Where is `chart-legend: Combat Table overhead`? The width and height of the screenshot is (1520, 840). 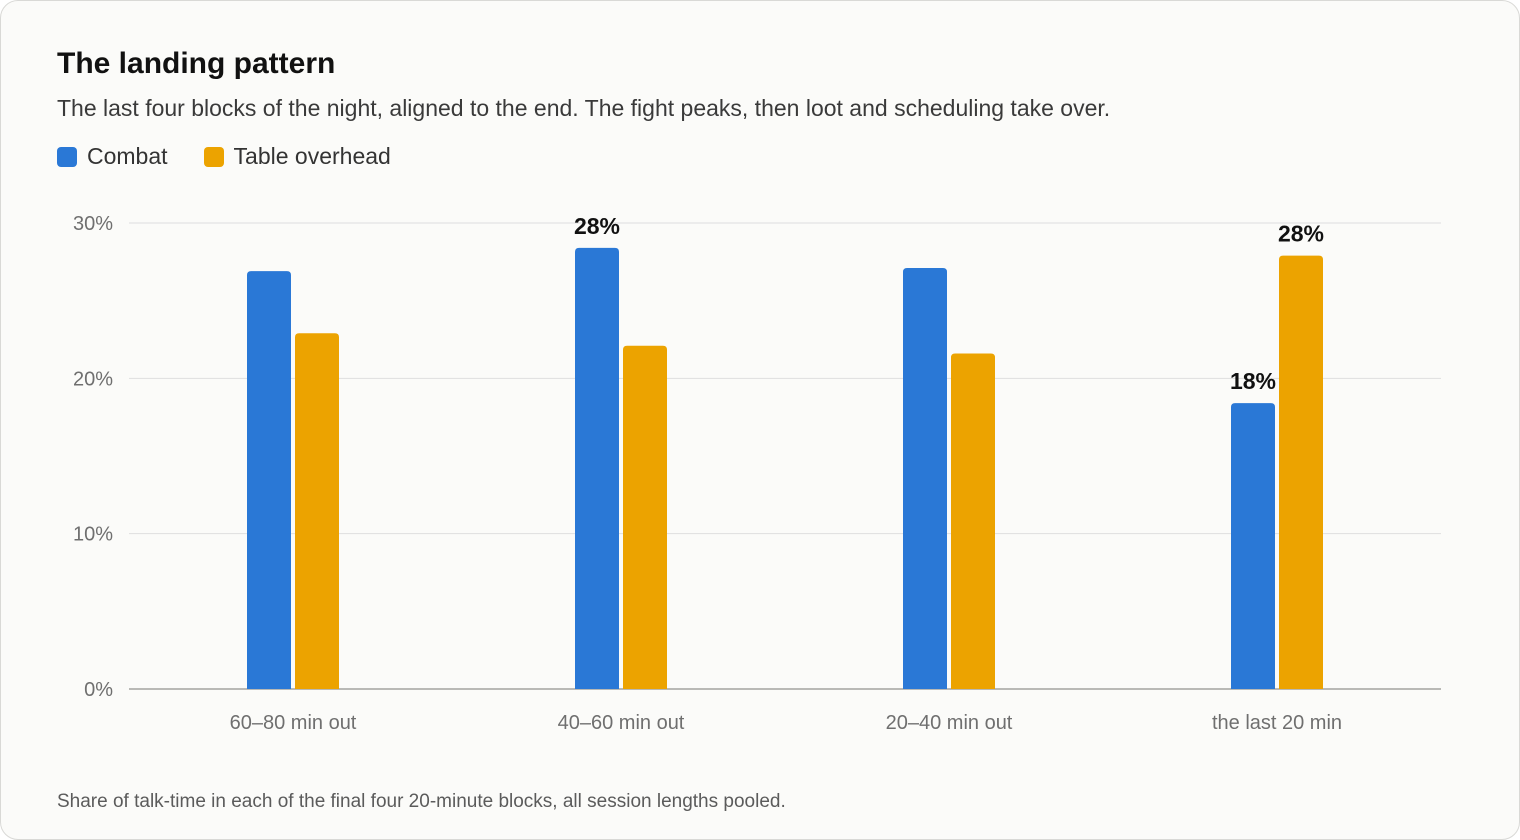
chart-legend: Combat Table overhead is located at coordinates (242, 156).